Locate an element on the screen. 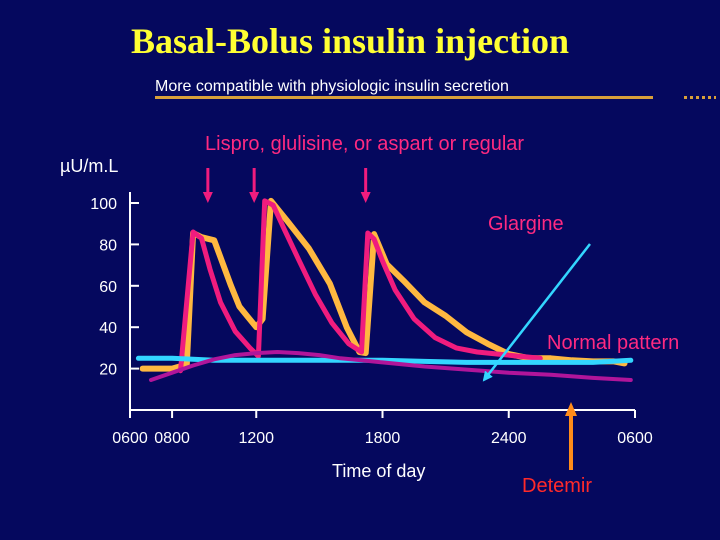  x-tick-label: 0800 is located at coordinates (172, 438).